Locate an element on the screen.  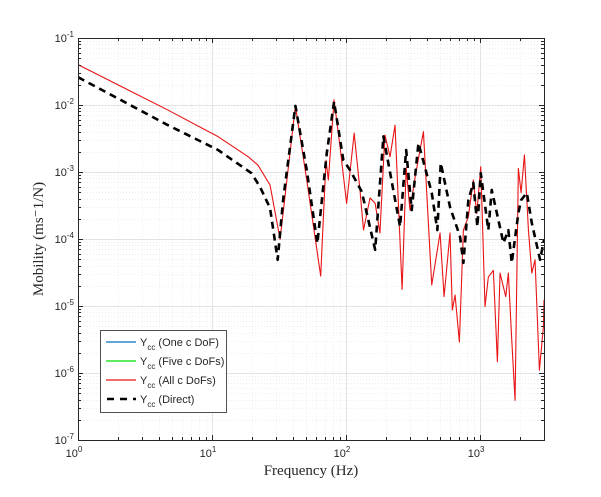
x-tick-label: 10¹ is located at coordinates (208, 452).